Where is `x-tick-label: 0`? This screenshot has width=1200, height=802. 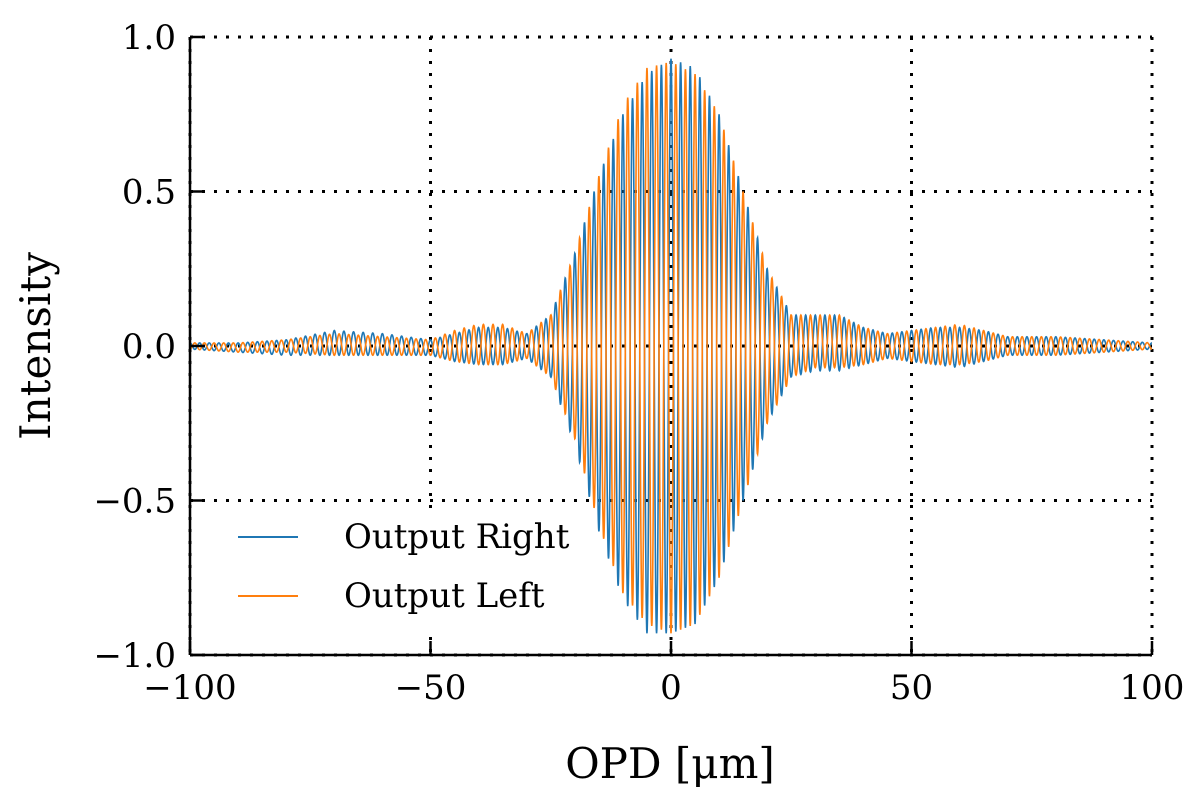 x-tick-label: 0 is located at coordinates (671, 688).